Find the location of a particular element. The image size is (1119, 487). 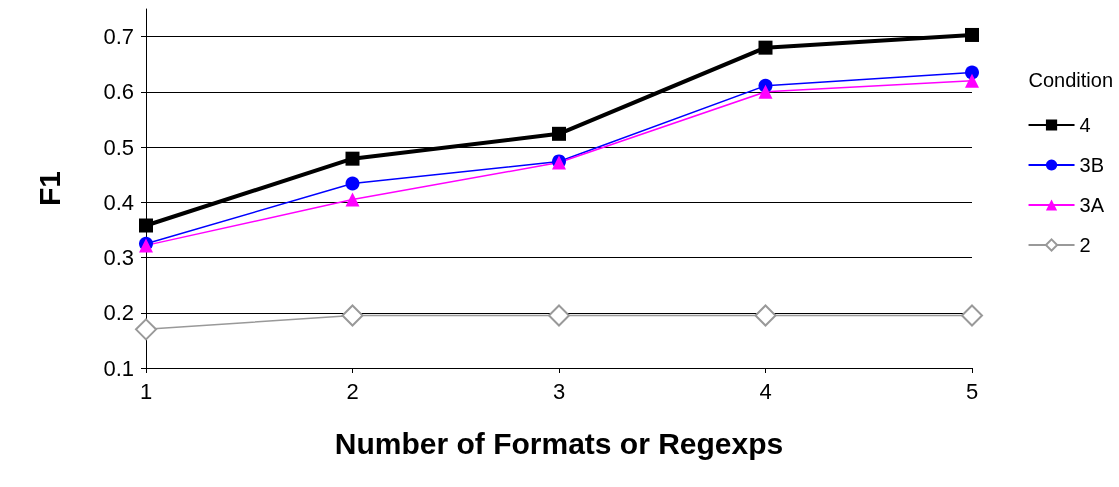

y-tick-label: 0.2 is located at coordinates (118, 313).